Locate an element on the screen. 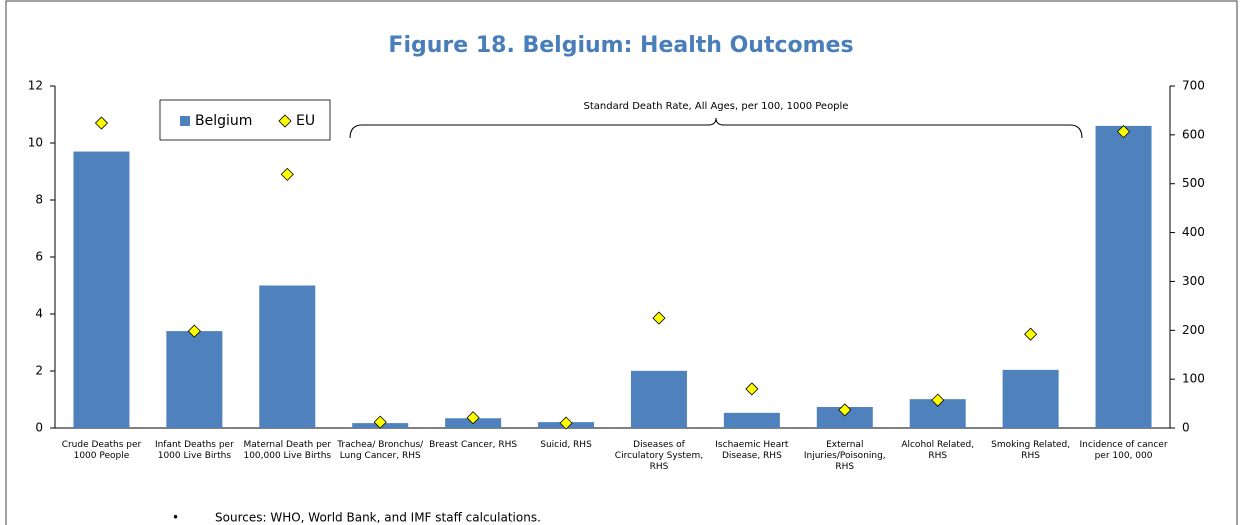 Image resolution: width=1243 pixels, height=525 pixels. x-tick-label: Infant Deaths per 1000 Live Births is located at coordinates (194, 450).